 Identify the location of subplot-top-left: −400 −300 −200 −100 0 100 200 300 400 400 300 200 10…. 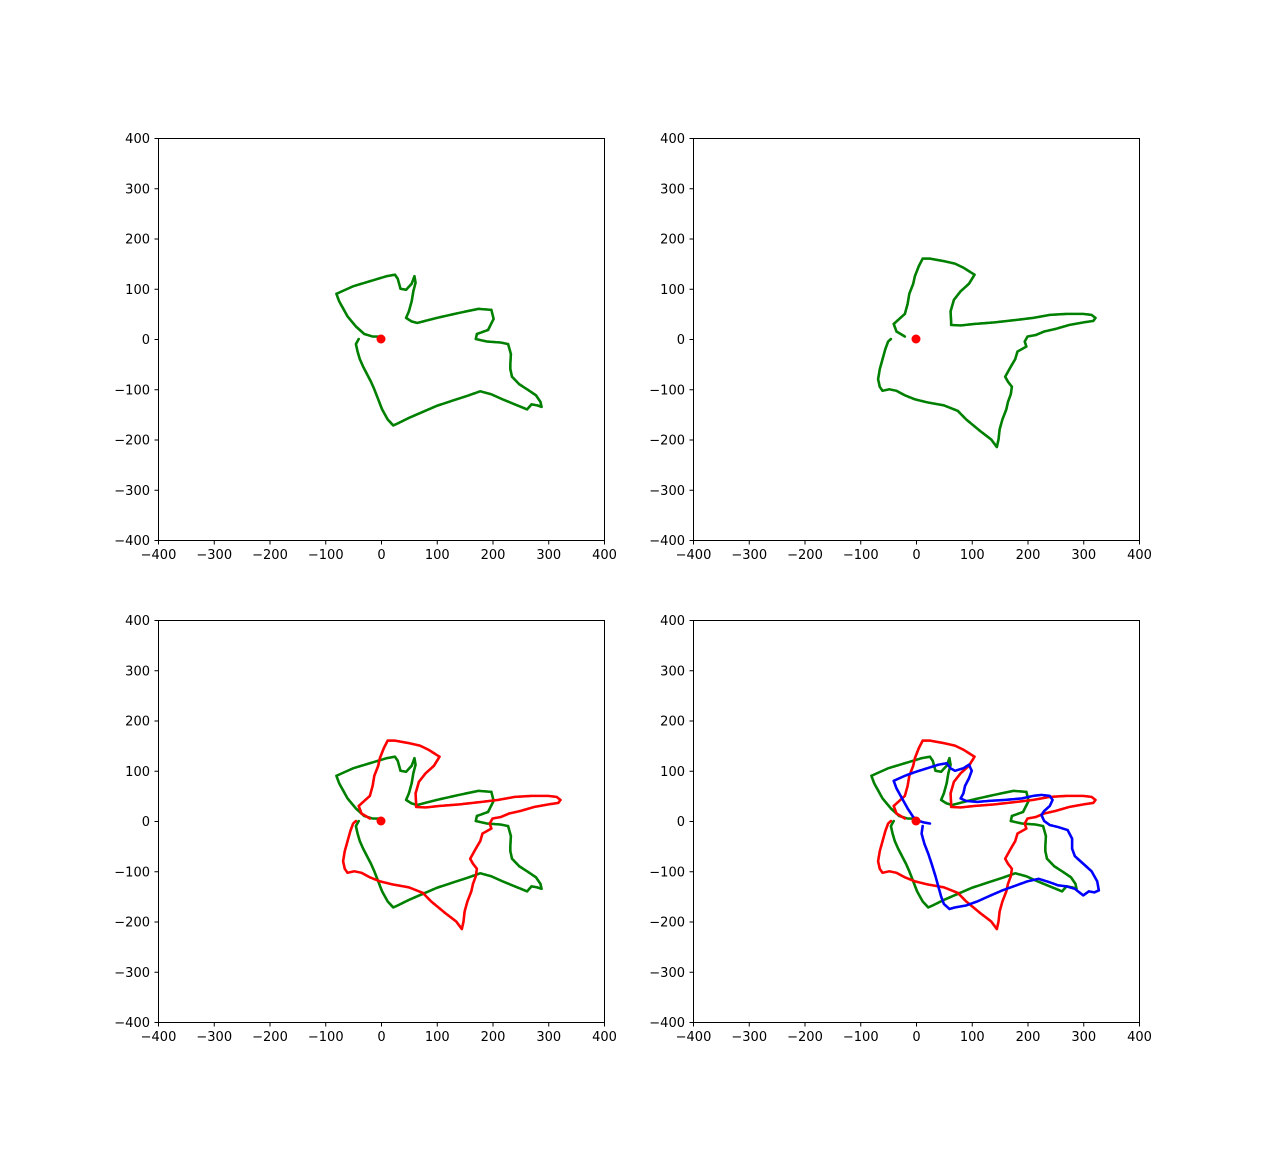
(365, 347).